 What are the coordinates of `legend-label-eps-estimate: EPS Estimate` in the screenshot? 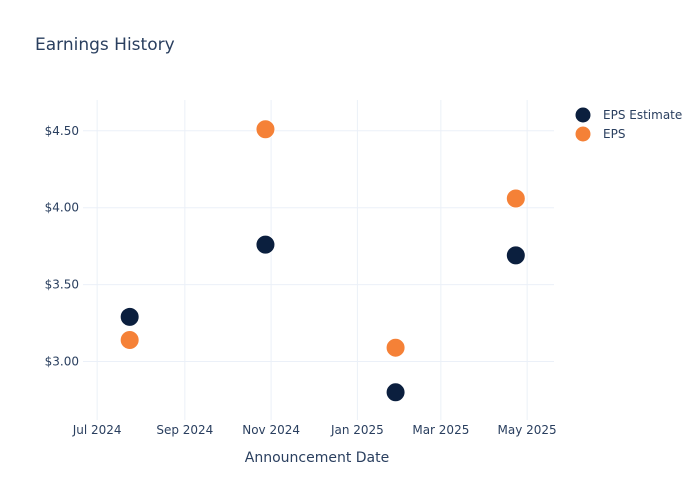 It's located at (642, 115).